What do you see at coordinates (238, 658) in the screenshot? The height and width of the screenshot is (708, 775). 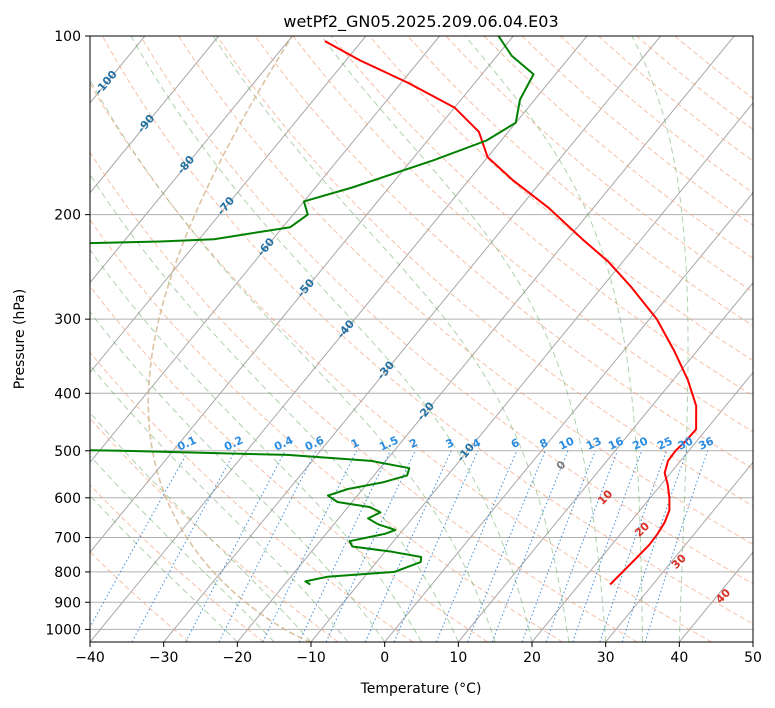 I see `x-tick-label: −20` at bounding box center [238, 658].